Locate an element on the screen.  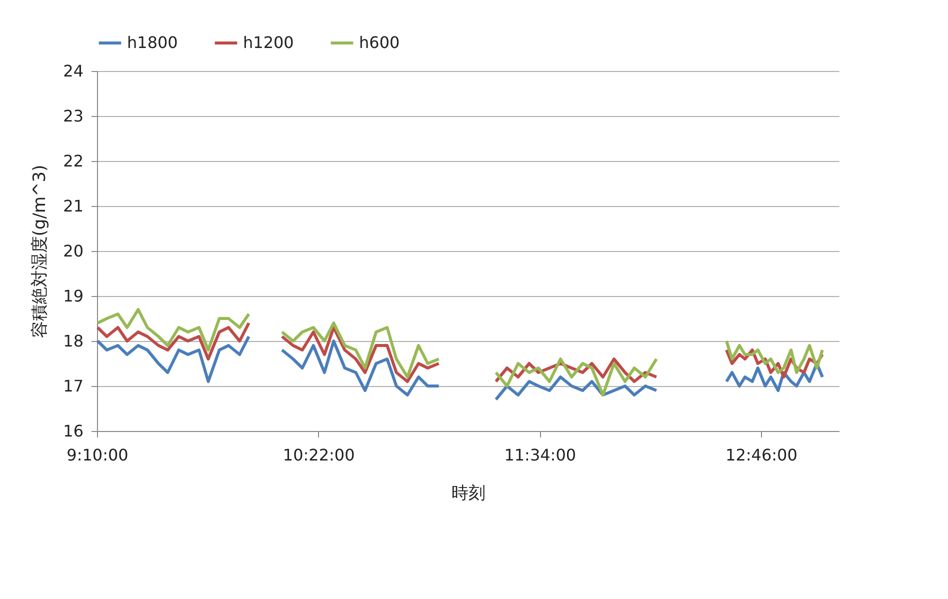
y-axis-title: 容積絶対湿度(g/m^3) is located at coordinates (40, 251).